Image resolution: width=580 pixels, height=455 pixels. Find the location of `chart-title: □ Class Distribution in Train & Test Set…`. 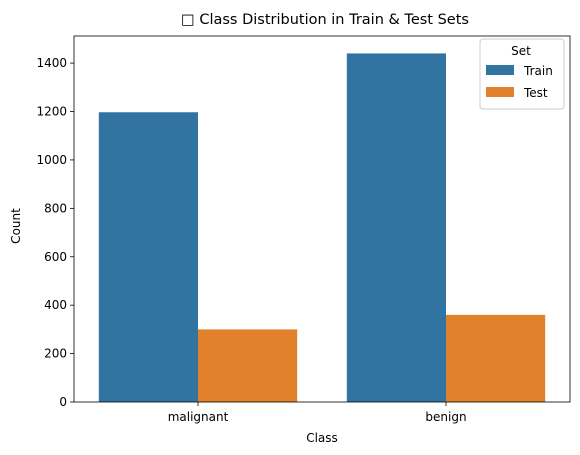

chart-title: □ Class Distribution in Train & Test Set… is located at coordinates (325, 20).